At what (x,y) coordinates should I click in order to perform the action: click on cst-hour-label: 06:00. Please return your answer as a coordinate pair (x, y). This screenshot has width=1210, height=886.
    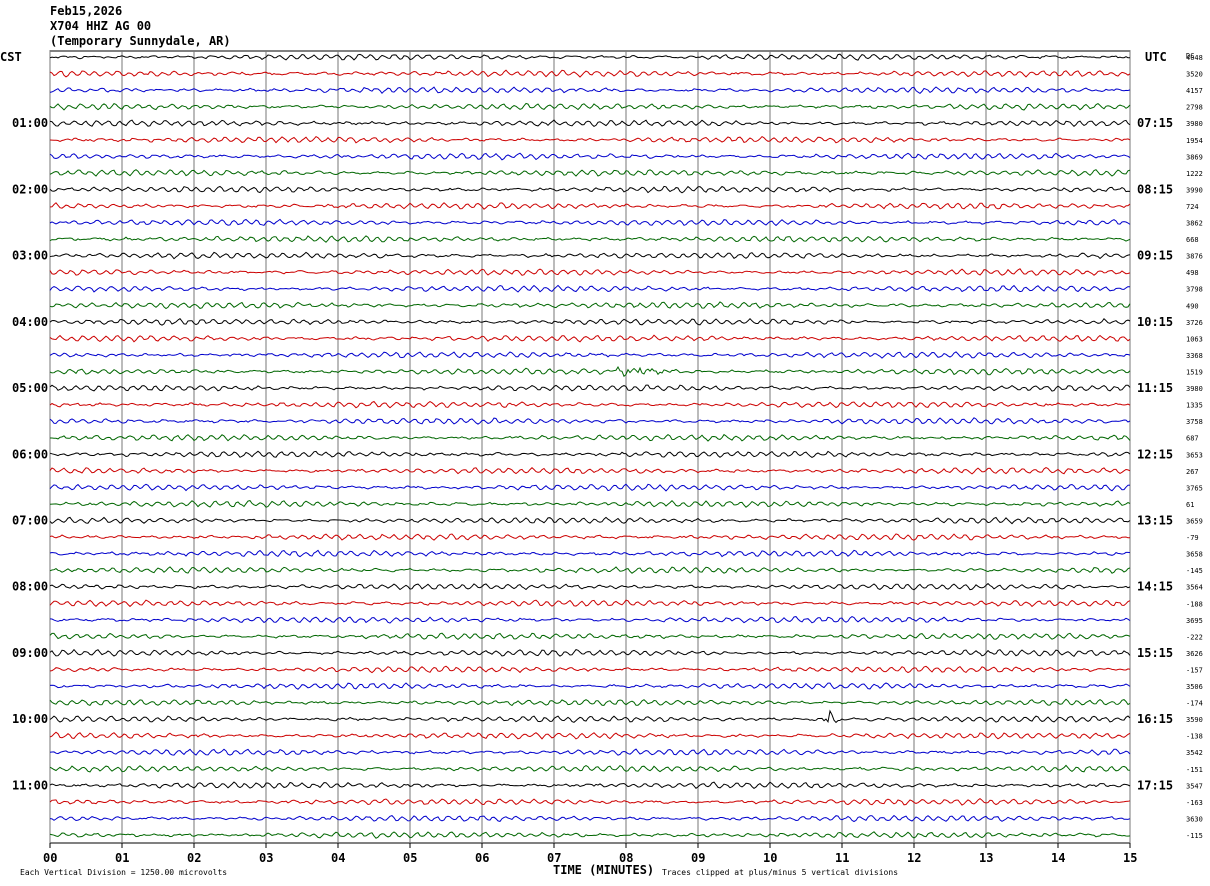
    Looking at the image, I should click on (30, 454).